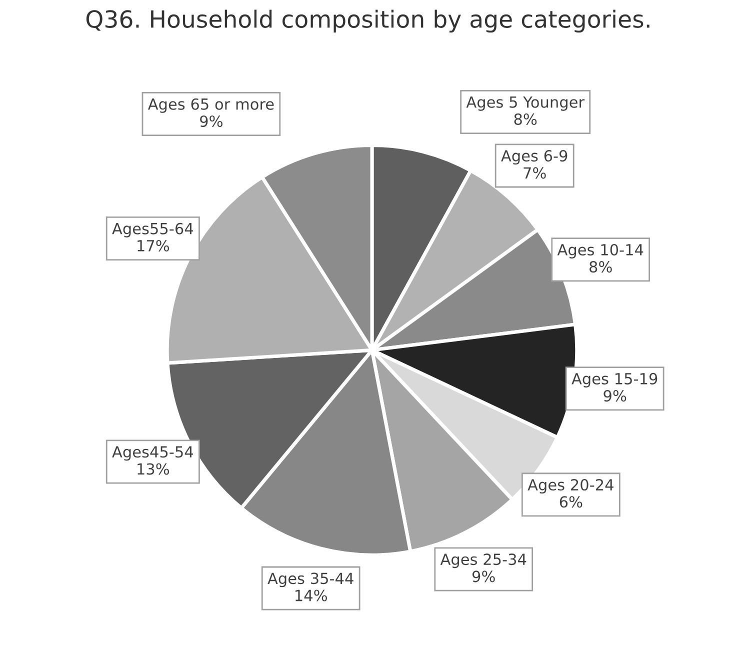 The width and height of the screenshot is (737, 647). Describe the element at coordinates (571, 486) in the screenshot. I see `slice-label: Ages 20-24` at that location.